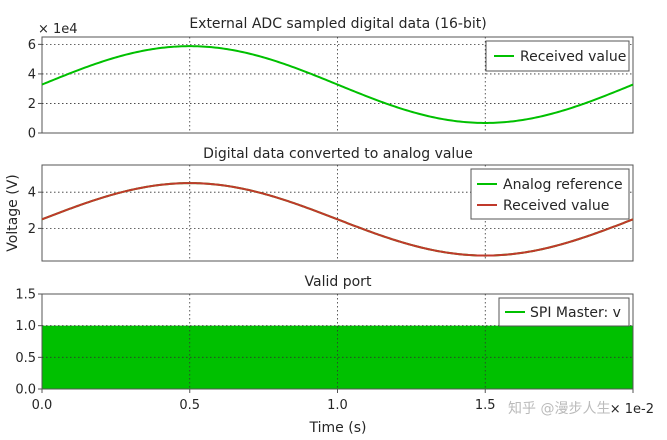  I want to click on panel-3-ytick-label-0: 0.0, so click(25, 390).